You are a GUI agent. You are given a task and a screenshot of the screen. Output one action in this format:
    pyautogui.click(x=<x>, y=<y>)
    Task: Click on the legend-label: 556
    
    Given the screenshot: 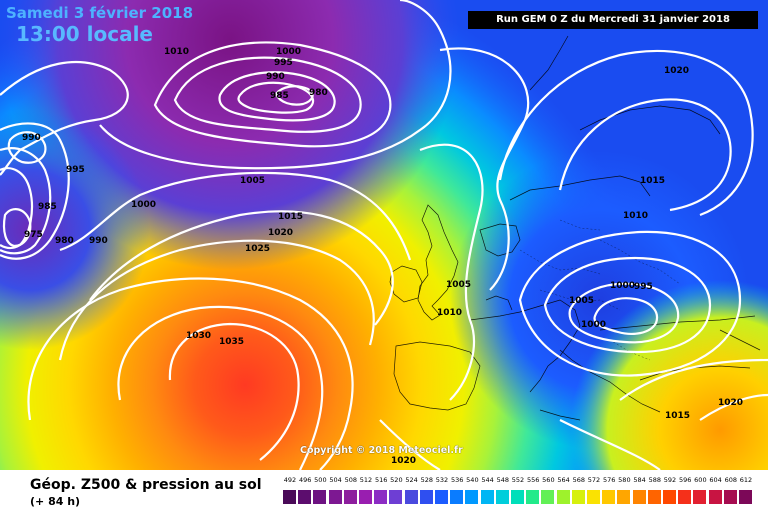 What is the action you would take?
    pyautogui.click(x=533, y=480)
    